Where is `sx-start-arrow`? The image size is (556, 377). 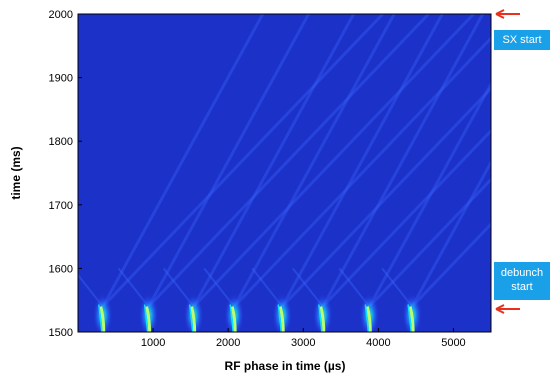 sx-start-arrow is located at coordinates (507, 14).